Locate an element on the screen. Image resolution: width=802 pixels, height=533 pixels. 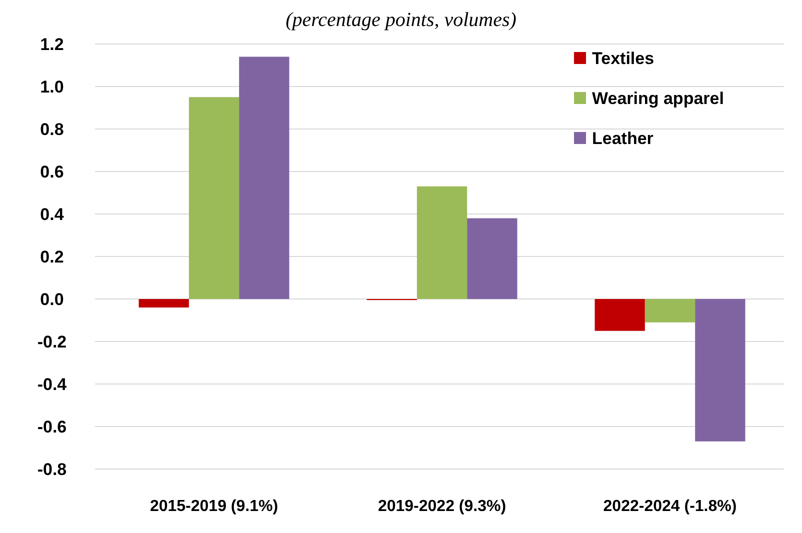
x-tick-label: 2022-2024 (-1.8%) is located at coordinates (670, 506).